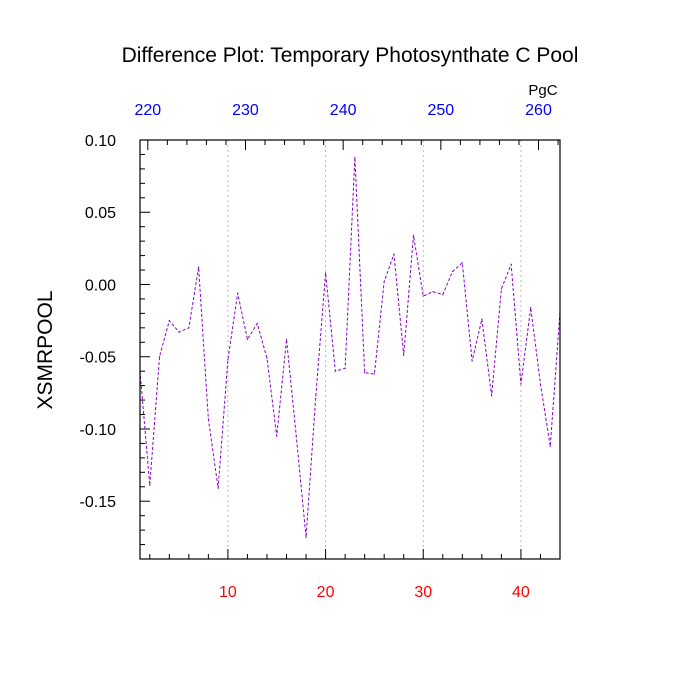  Describe the element at coordinates (100, 141) in the screenshot. I see `y-tick-label: 0.10` at that location.